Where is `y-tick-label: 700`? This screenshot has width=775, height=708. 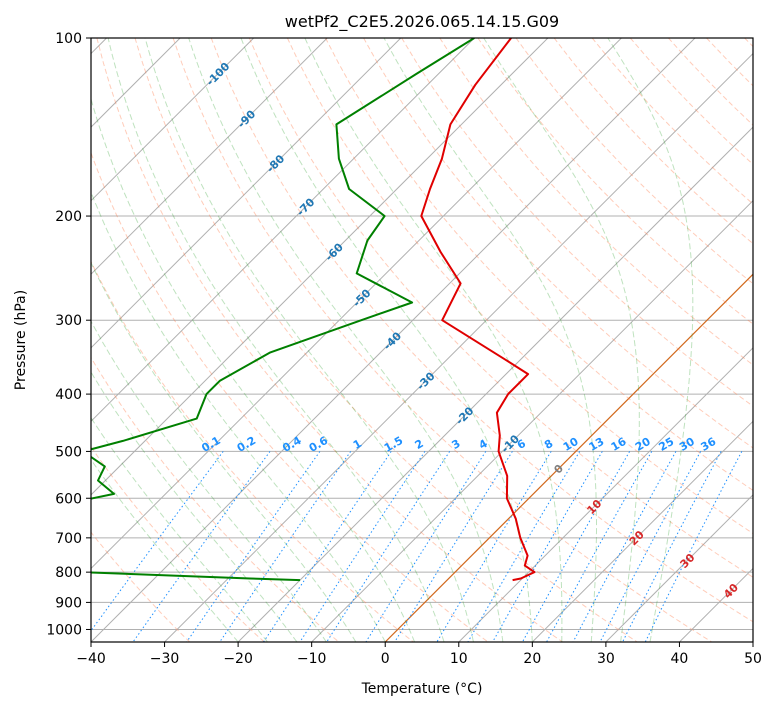
y-tick-label: 700 is located at coordinates (68, 539).